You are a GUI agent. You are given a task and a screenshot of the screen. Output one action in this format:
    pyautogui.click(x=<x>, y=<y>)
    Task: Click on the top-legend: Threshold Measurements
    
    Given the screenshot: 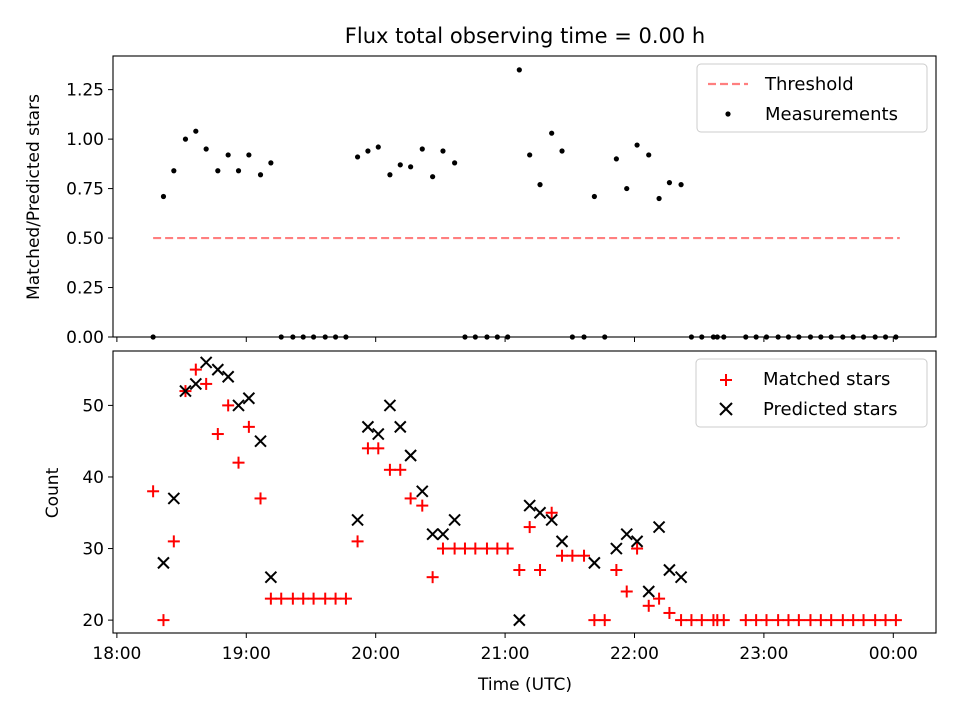 What is the action you would take?
    pyautogui.click(x=812, y=98)
    